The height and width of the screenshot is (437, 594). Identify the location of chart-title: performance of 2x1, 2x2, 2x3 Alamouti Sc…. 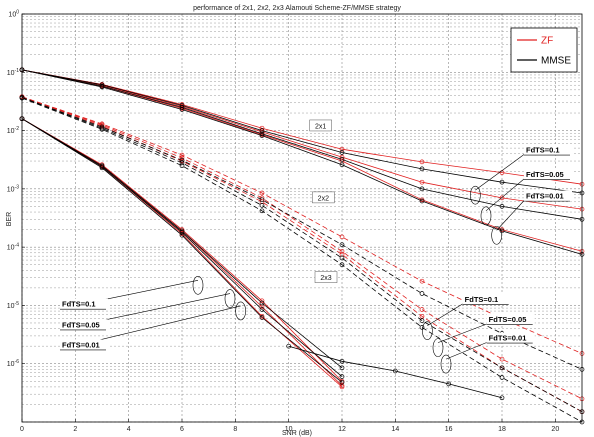
(297, 8).